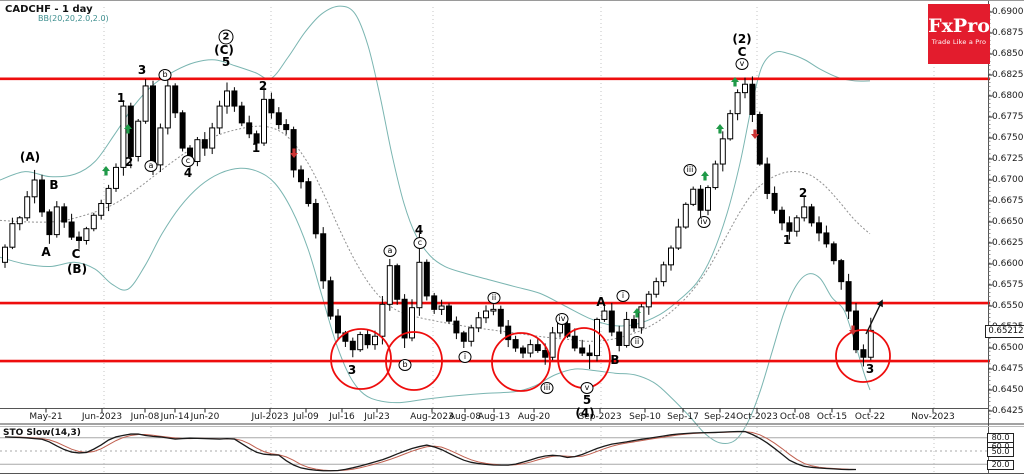 Image resolution: width=1024 pixels, height=474 pixels. Describe the element at coordinates (151, 166) in the screenshot. I see `wave-label: a` at that location.